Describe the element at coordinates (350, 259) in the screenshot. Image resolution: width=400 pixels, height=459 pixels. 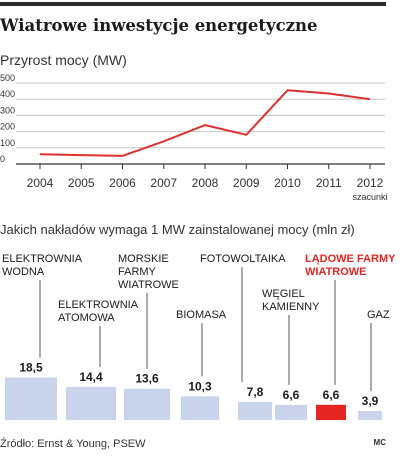
I see `bar-category-label: LĄDOWE FARMY` at that location.